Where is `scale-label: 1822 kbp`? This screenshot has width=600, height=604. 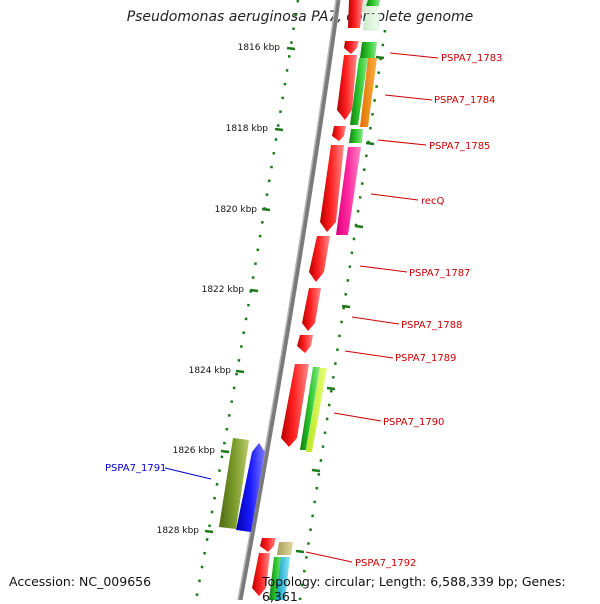
scale-label: 1822 kbp is located at coordinates (223, 290).